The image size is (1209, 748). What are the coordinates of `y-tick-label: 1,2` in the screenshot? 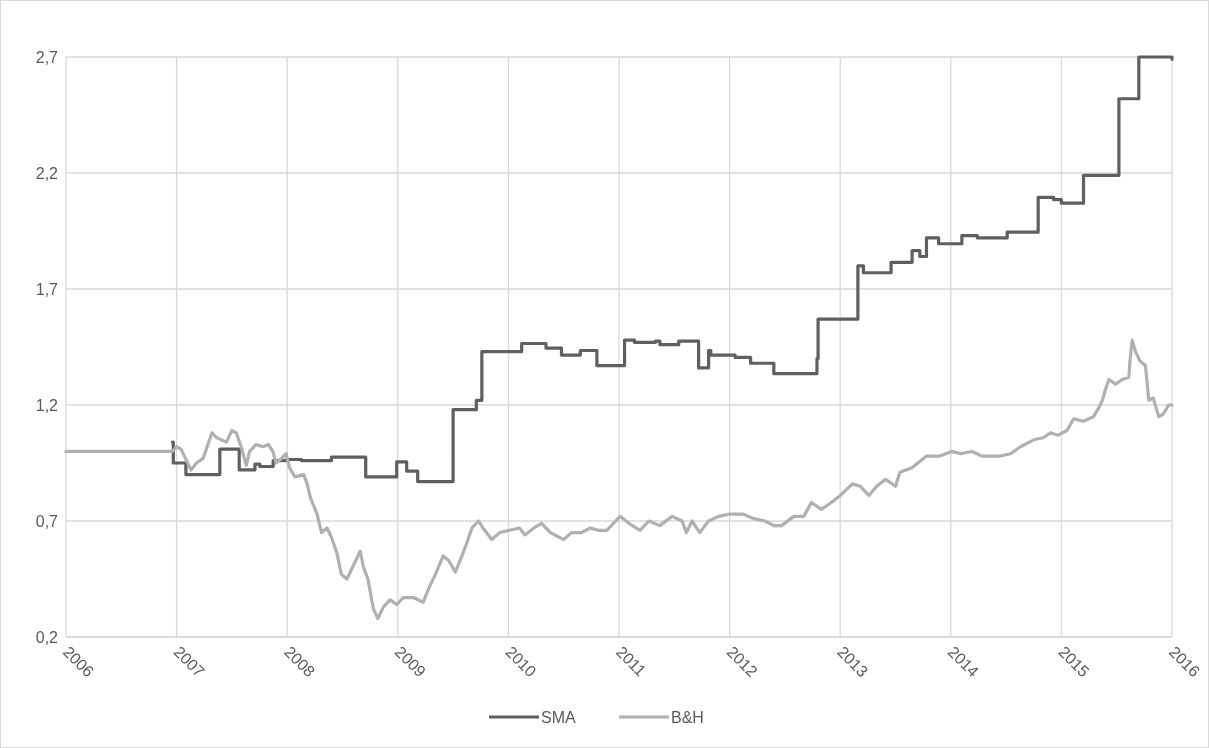 It's located at (47, 405).